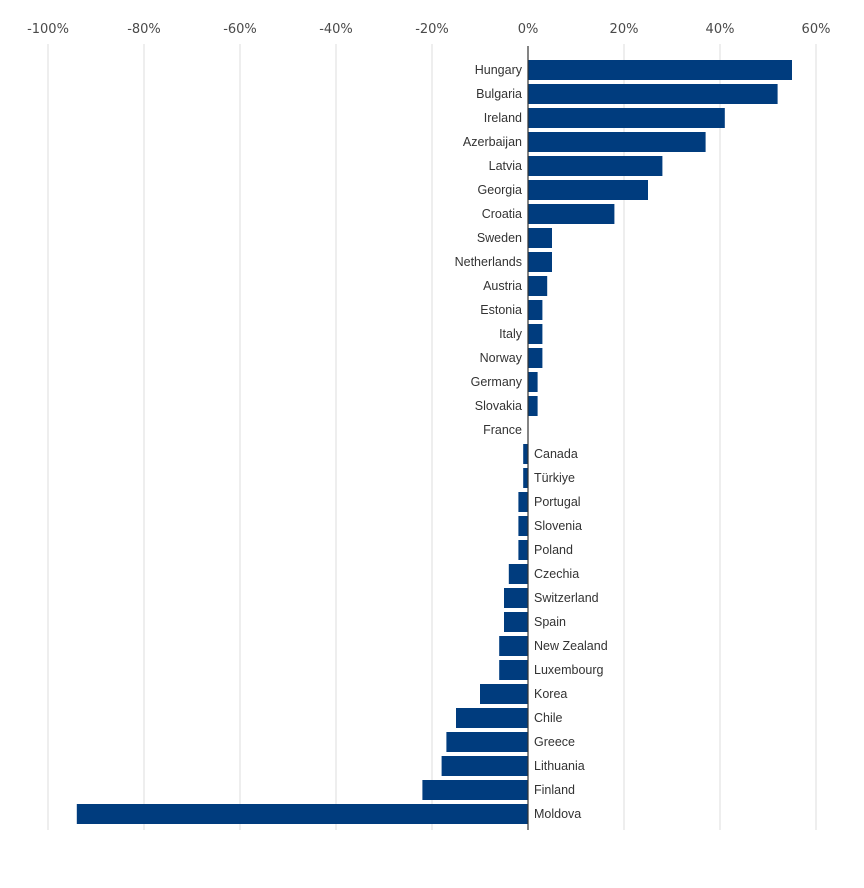 The width and height of the screenshot is (864, 888). What do you see at coordinates (816, 29) in the screenshot?
I see `x-tick-label: 60%` at bounding box center [816, 29].